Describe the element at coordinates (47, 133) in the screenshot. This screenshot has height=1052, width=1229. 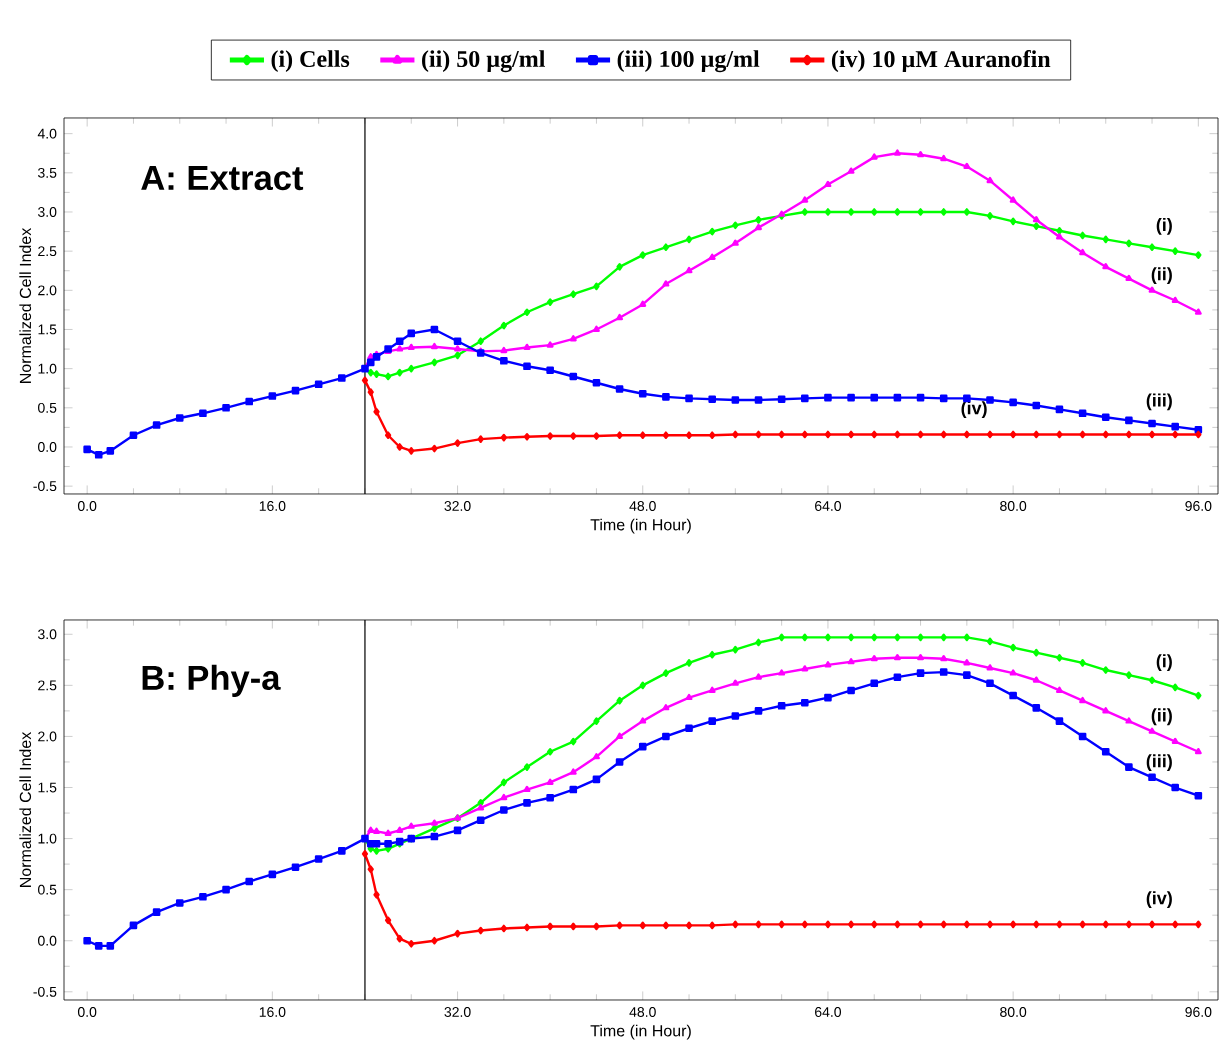
I see `y-tick-label: 4.0` at that location.